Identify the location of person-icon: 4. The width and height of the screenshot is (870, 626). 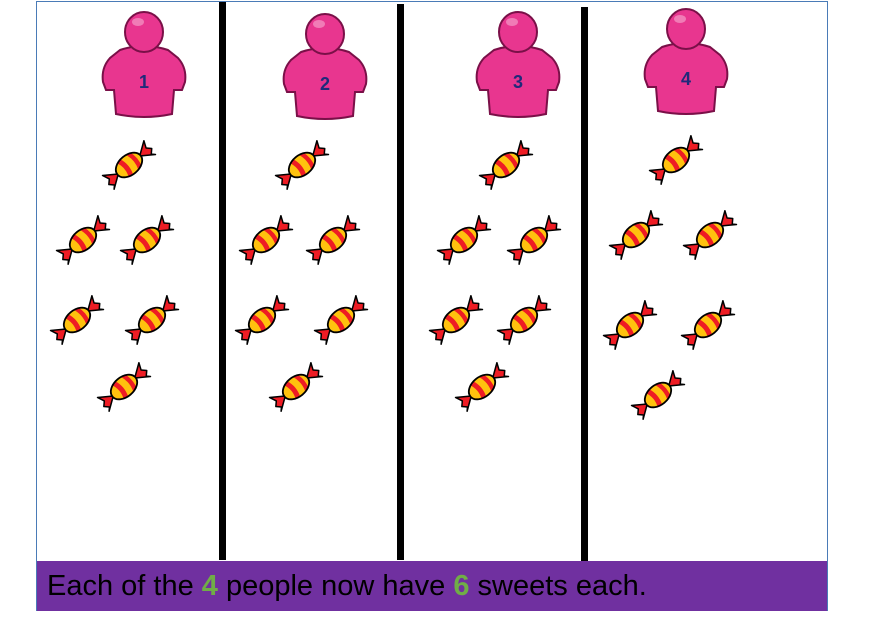
(686, 62).